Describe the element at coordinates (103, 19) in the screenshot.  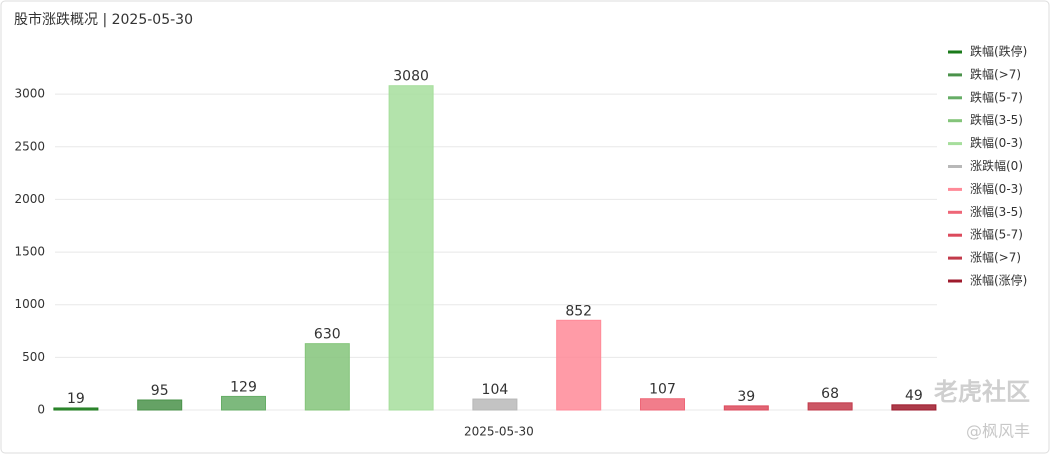
I see `chart-title: 股市涨跌概况 | 2025-05-30` at that location.